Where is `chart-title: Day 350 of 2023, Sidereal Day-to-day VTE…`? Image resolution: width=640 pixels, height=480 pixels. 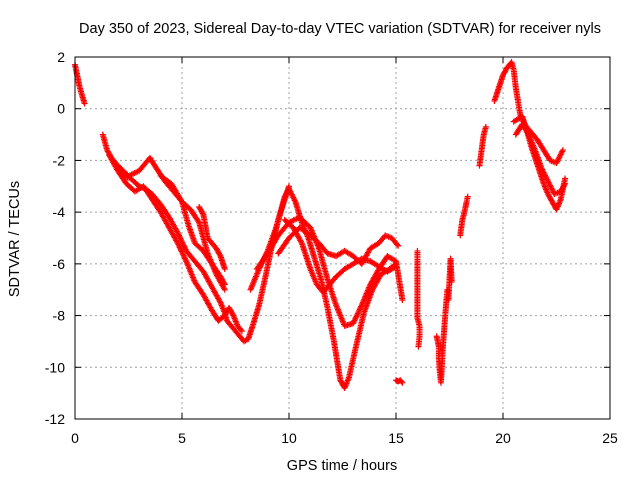 chart-title: Day 350 of 2023, Sidereal Day-to-day VTE… is located at coordinates (340, 29).